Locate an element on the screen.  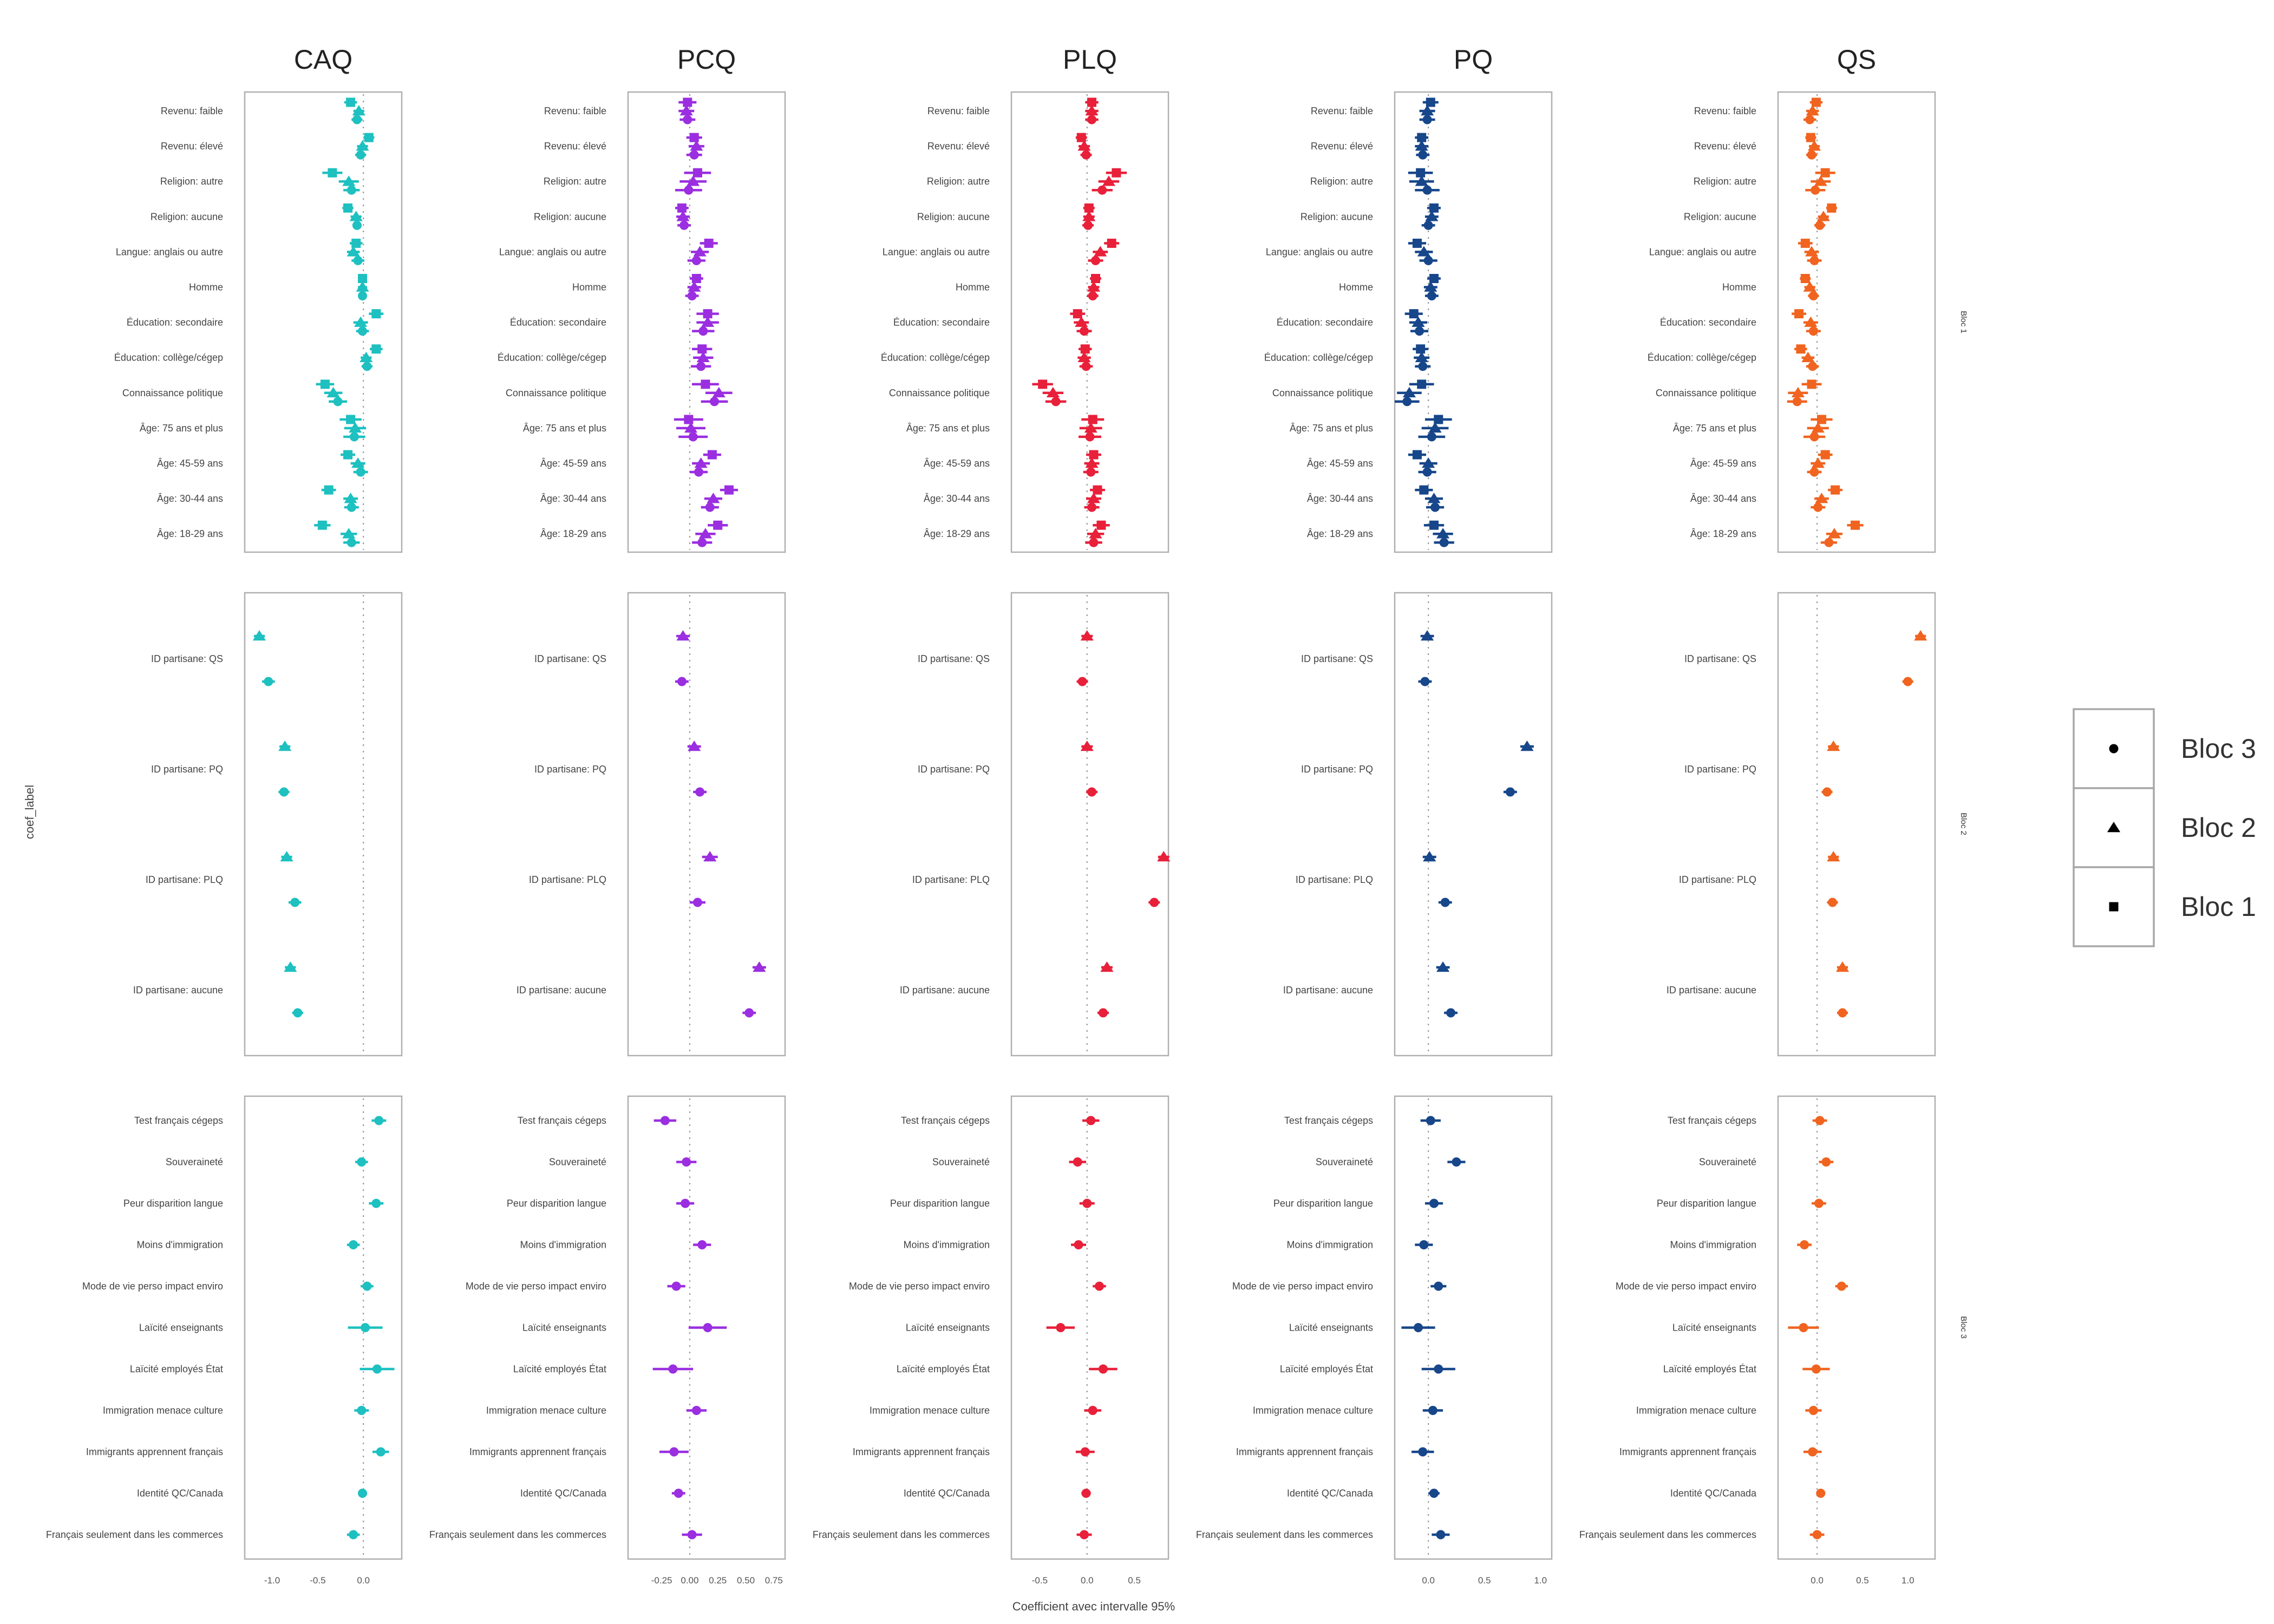
education-secondaire-bloc3-point is located at coordinates (363, 331).